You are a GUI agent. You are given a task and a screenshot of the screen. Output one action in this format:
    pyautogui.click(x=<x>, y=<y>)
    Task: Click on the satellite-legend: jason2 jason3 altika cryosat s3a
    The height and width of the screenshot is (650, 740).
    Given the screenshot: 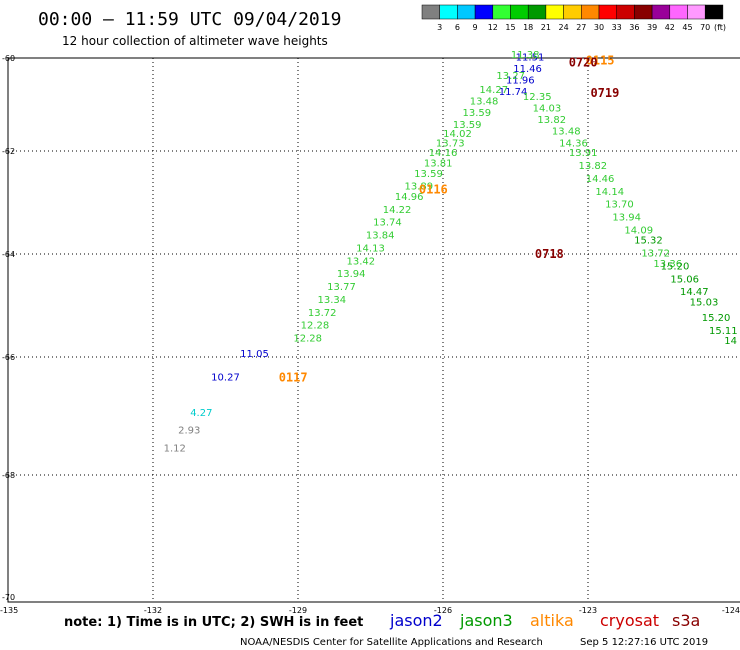 What is the action you would take?
    pyautogui.click(x=544, y=620)
    